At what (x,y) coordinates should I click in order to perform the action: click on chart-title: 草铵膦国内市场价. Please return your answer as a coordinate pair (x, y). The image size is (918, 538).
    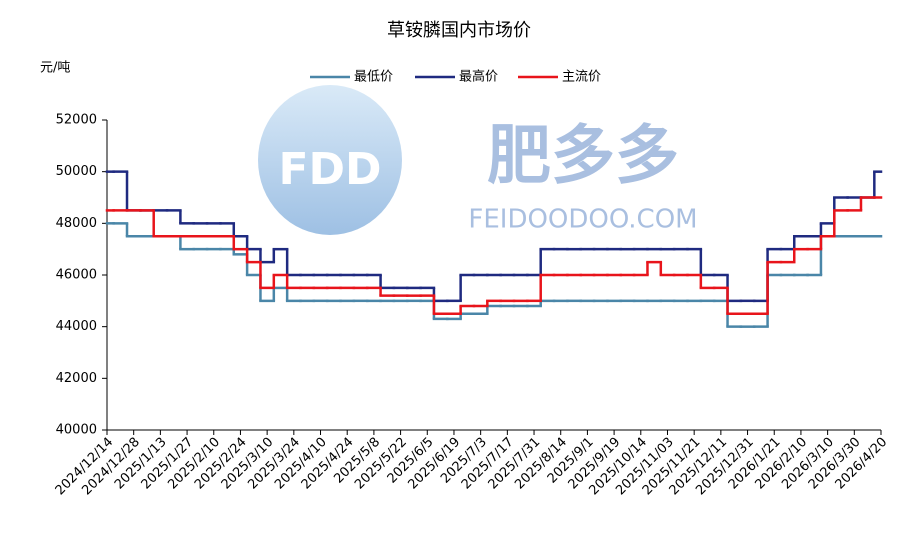
    Looking at the image, I should click on (459, 30).